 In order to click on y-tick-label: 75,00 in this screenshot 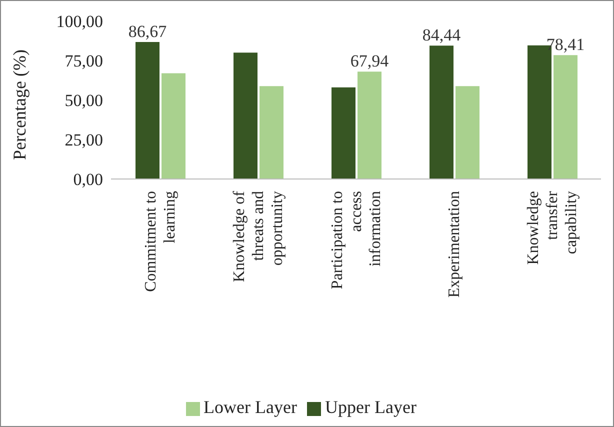, I will do `click(83, 61)`.